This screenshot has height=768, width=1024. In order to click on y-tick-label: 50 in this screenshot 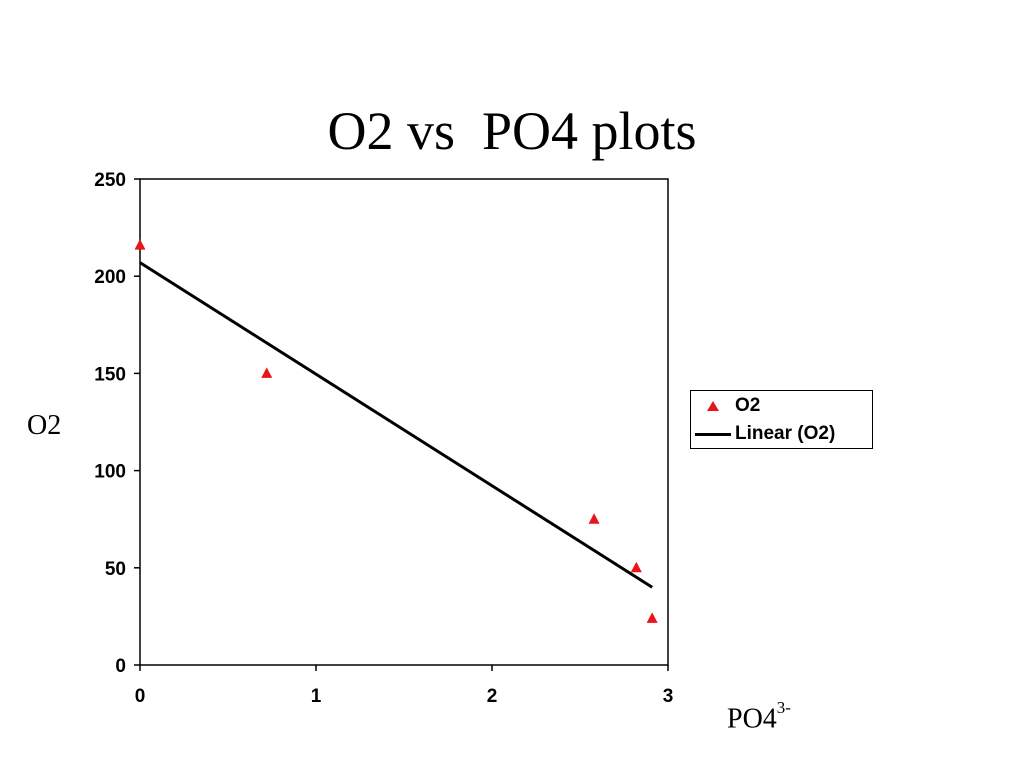, I will do `click(115, 569)`.